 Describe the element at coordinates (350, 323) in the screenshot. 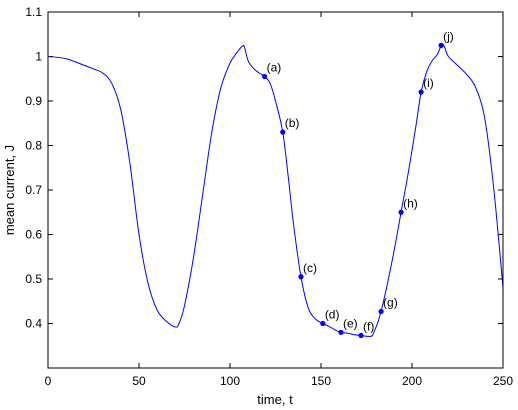

I see `point-label-4: (e)` at that location.